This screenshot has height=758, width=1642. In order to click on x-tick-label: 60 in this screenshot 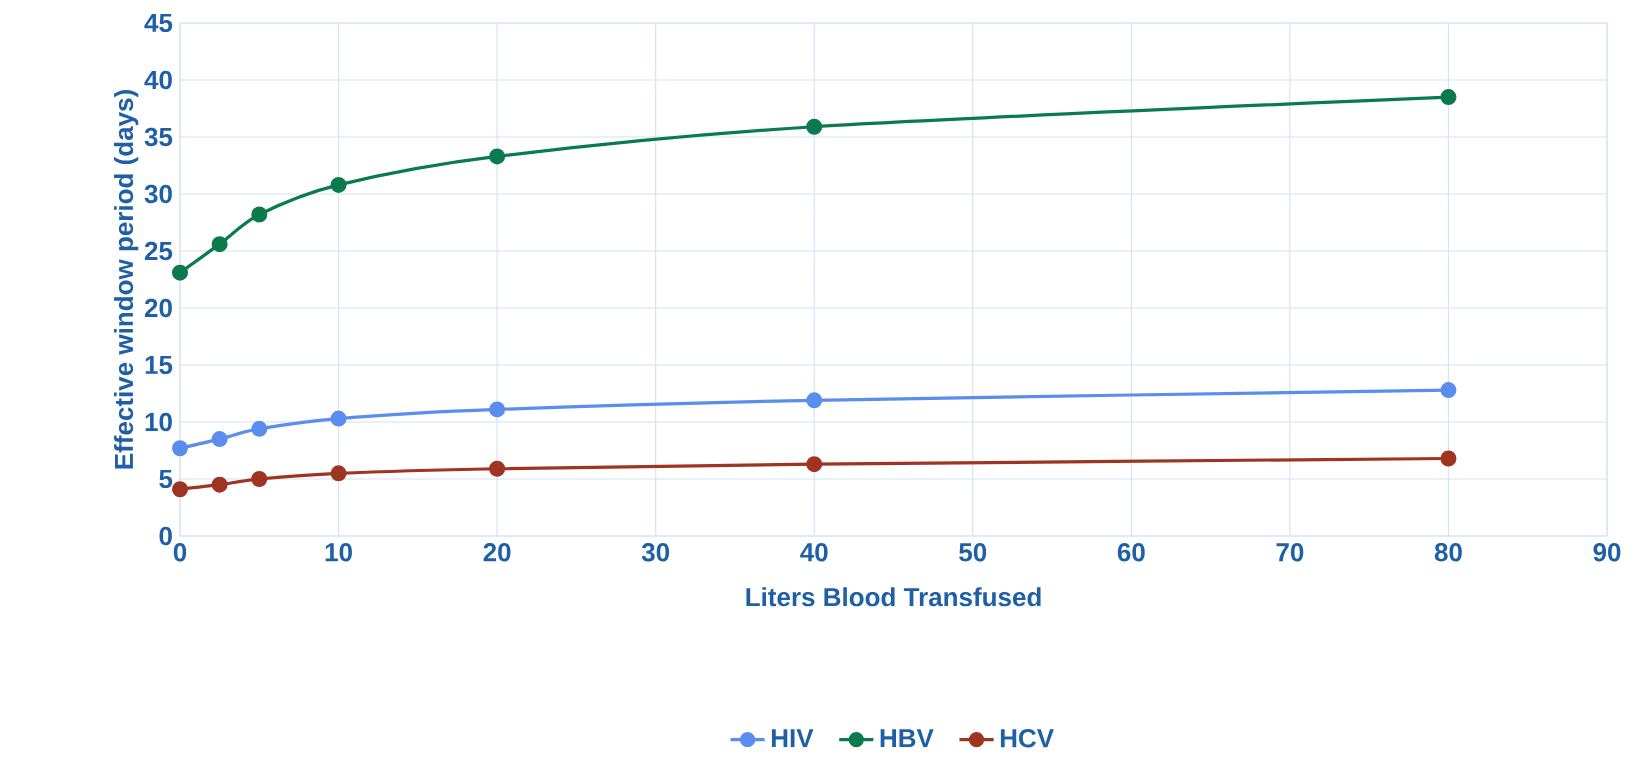, I will do `click(1131, 552)`.